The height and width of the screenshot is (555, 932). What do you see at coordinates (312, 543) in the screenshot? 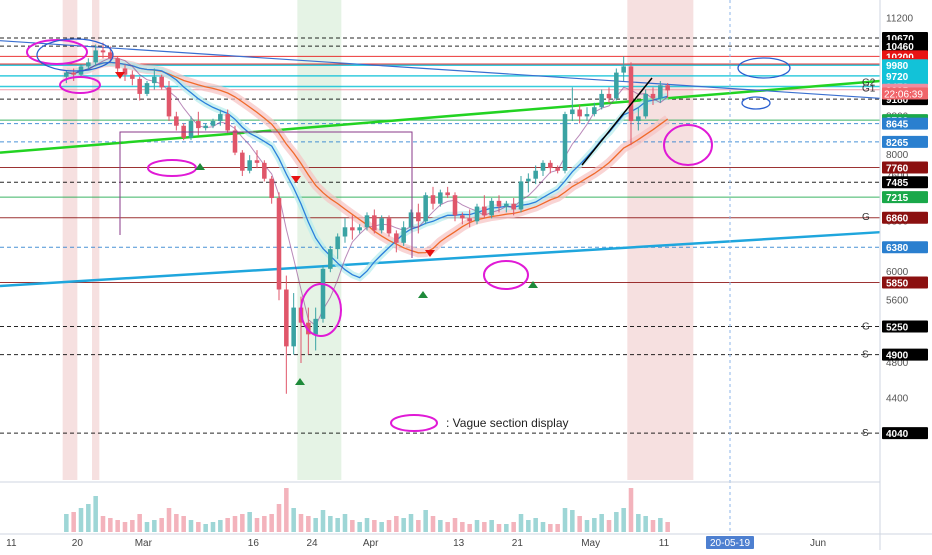
I see `time-tick-label: 24` at bounding box center [312, 543].